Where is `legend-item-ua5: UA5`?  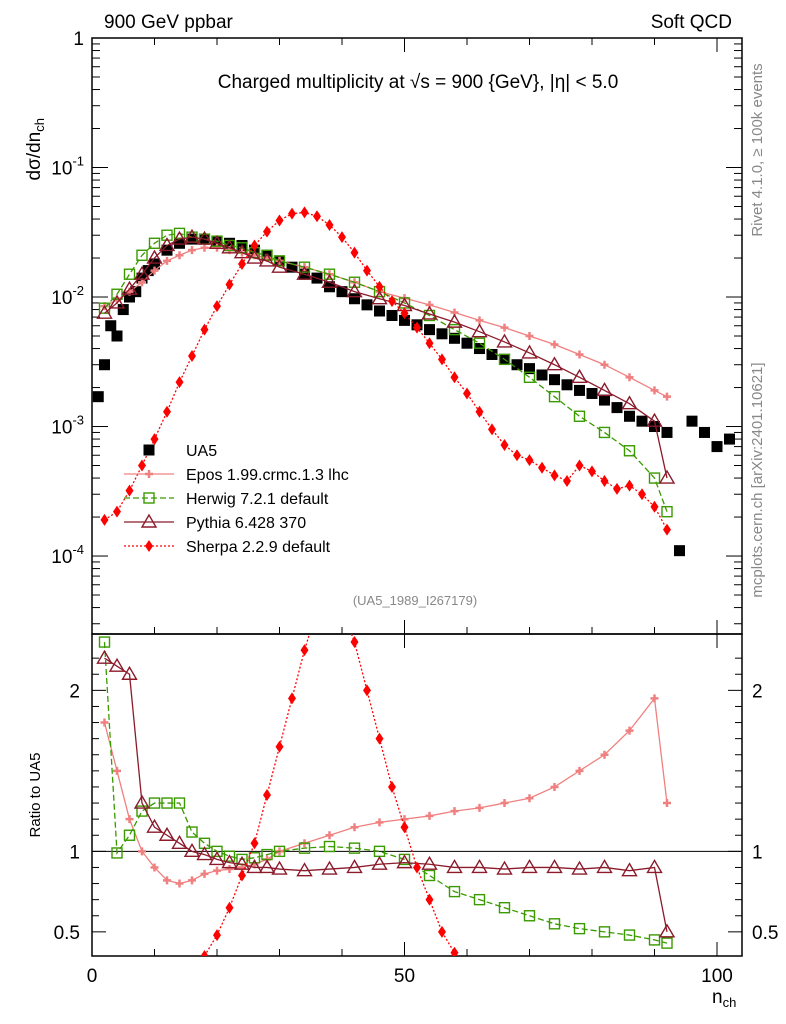
legend-item-ua5: UA5 is located at coordinates (180, 451).